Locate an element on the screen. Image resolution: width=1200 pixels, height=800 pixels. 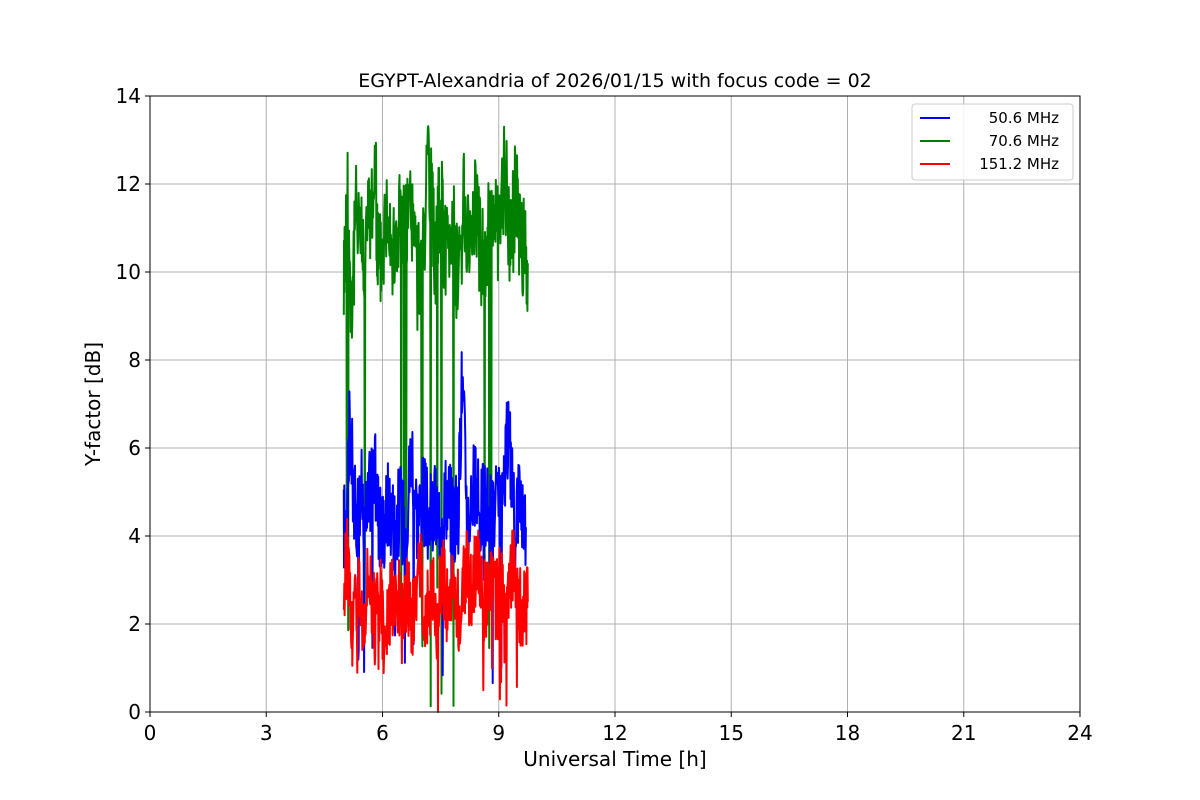
y-tick-label: 8 is located at coordinates (134, 360).